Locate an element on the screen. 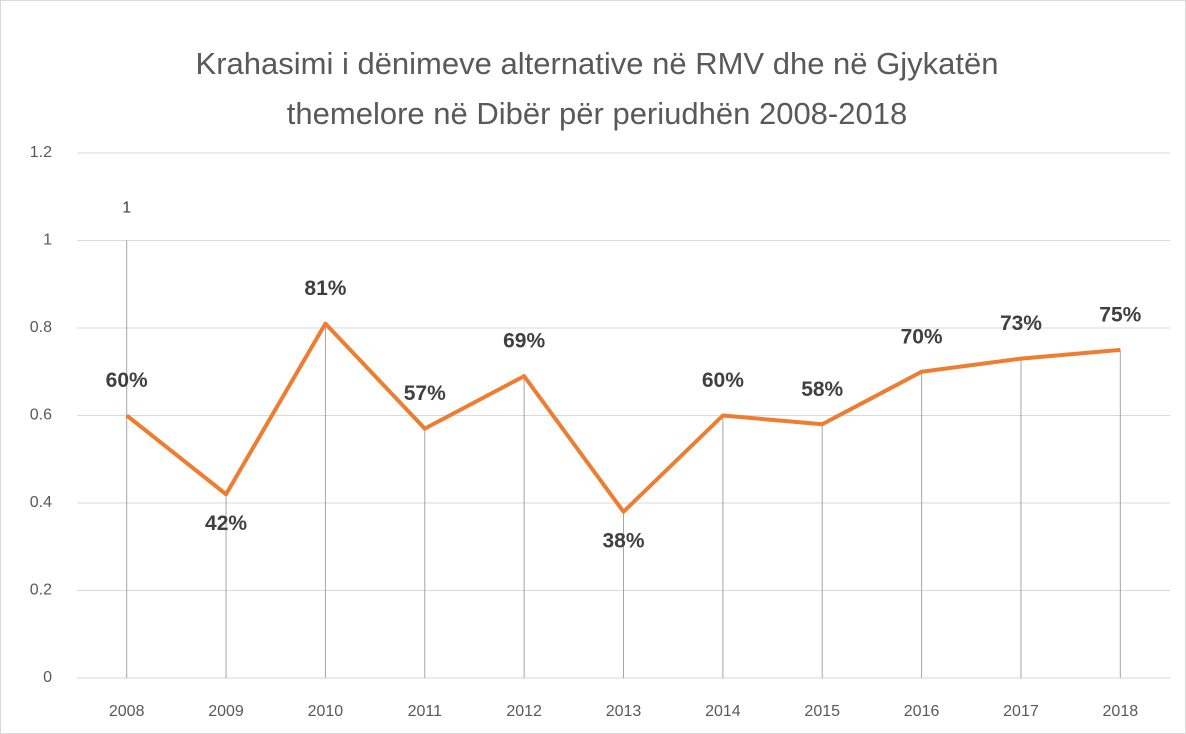  y-tick-label: 1.2 is located at coordinates (41, 152).